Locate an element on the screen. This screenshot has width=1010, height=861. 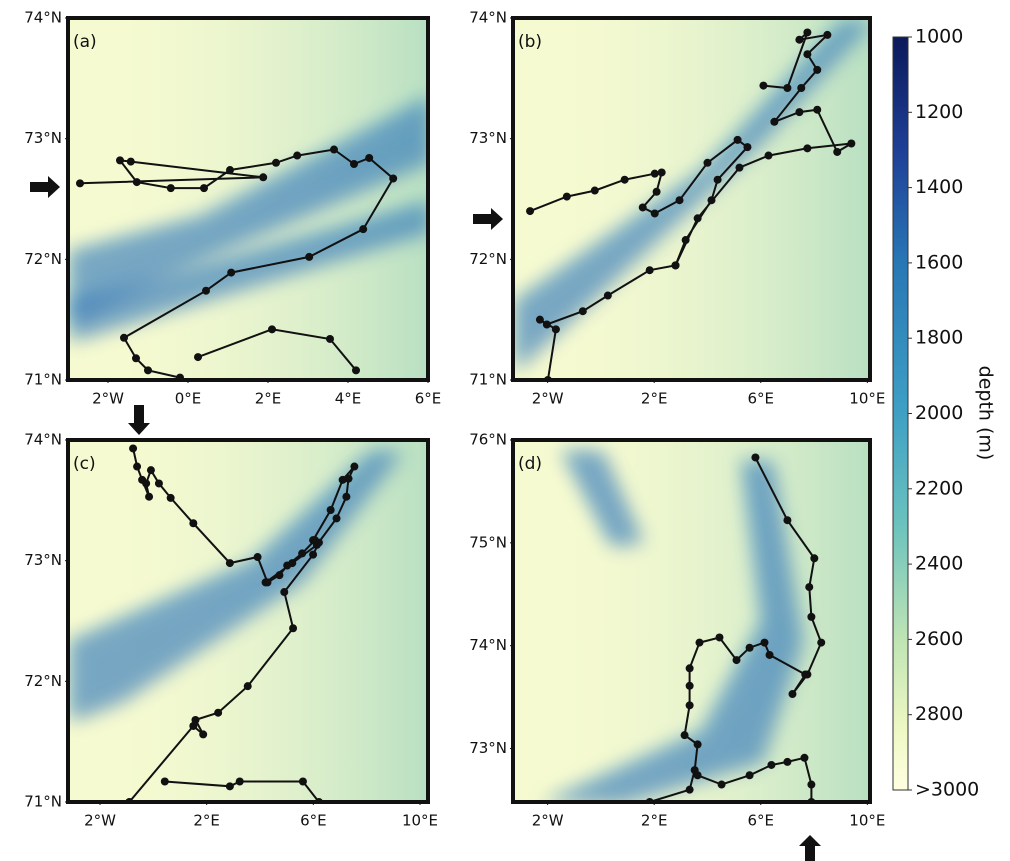
colorbar-tick-label: 2800 is located at coordinates (939, 714).